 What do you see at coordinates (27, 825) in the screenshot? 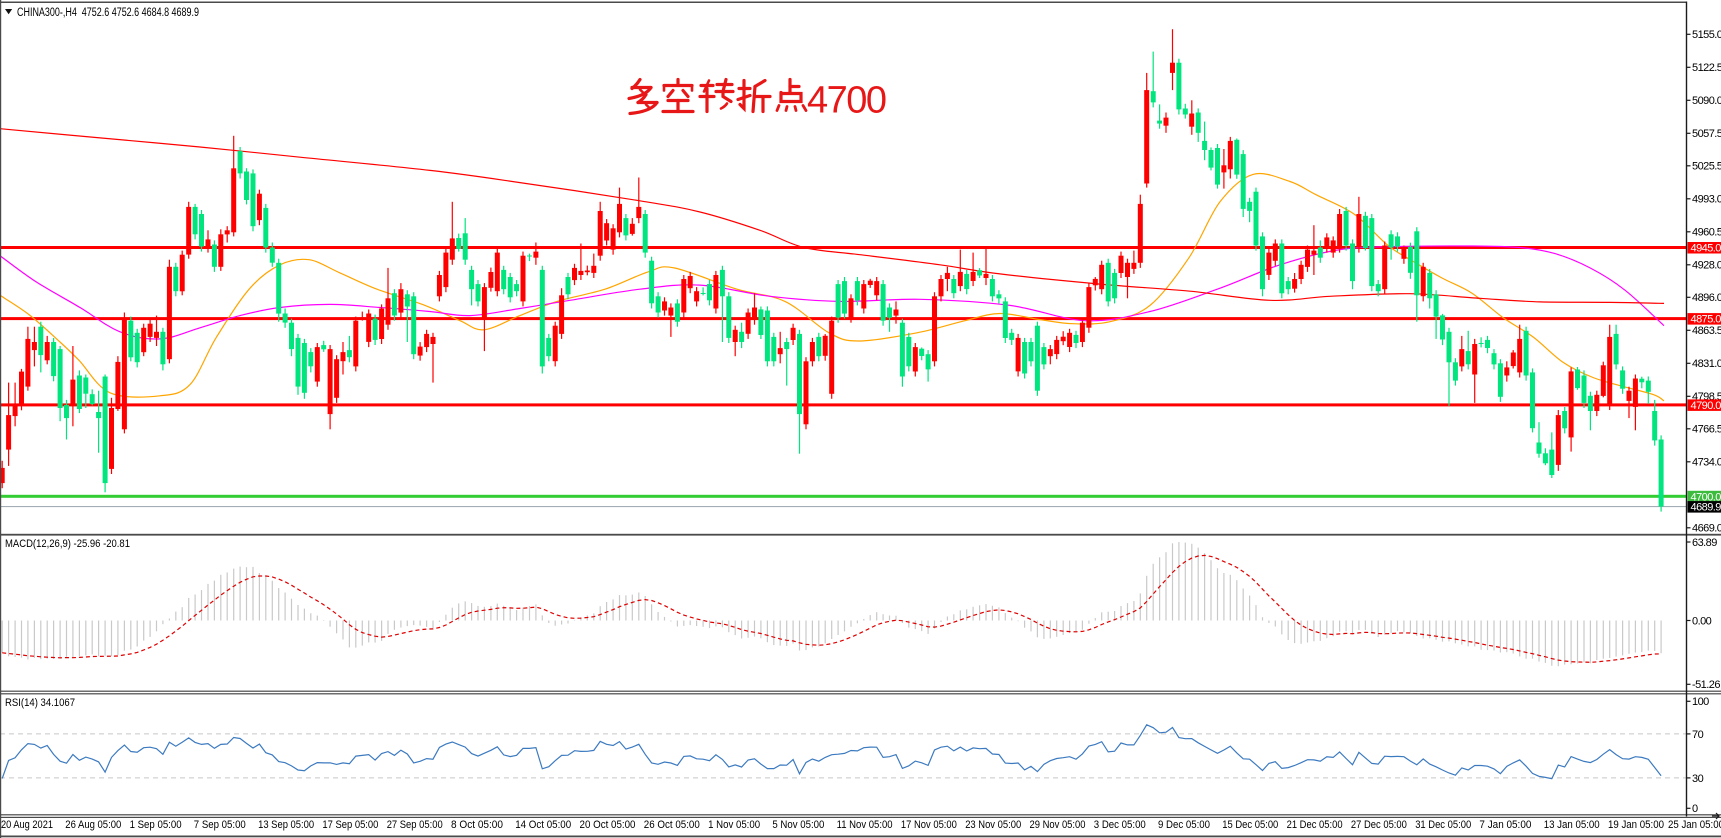
I see `svg-text: 20 Aug 2021` at bounding box center [27, 825].